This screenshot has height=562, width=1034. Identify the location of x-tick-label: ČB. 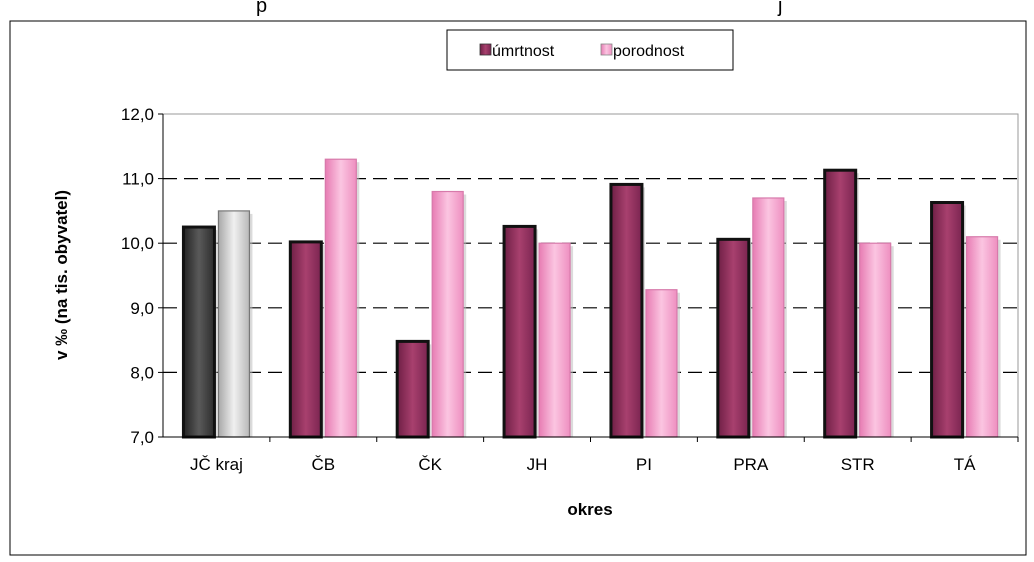
(324, 464).